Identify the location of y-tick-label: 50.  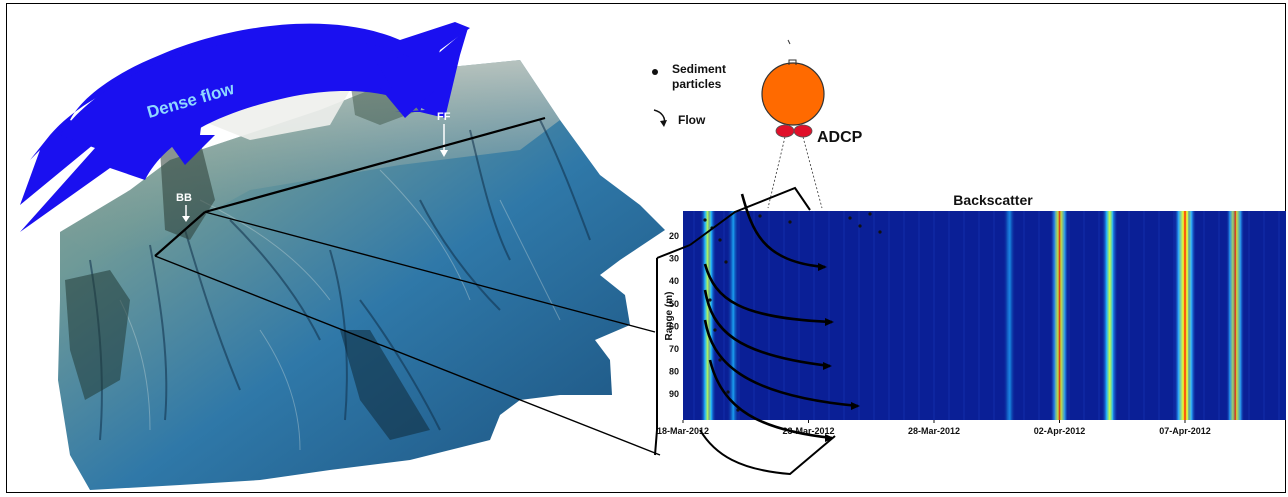
(674, 304).